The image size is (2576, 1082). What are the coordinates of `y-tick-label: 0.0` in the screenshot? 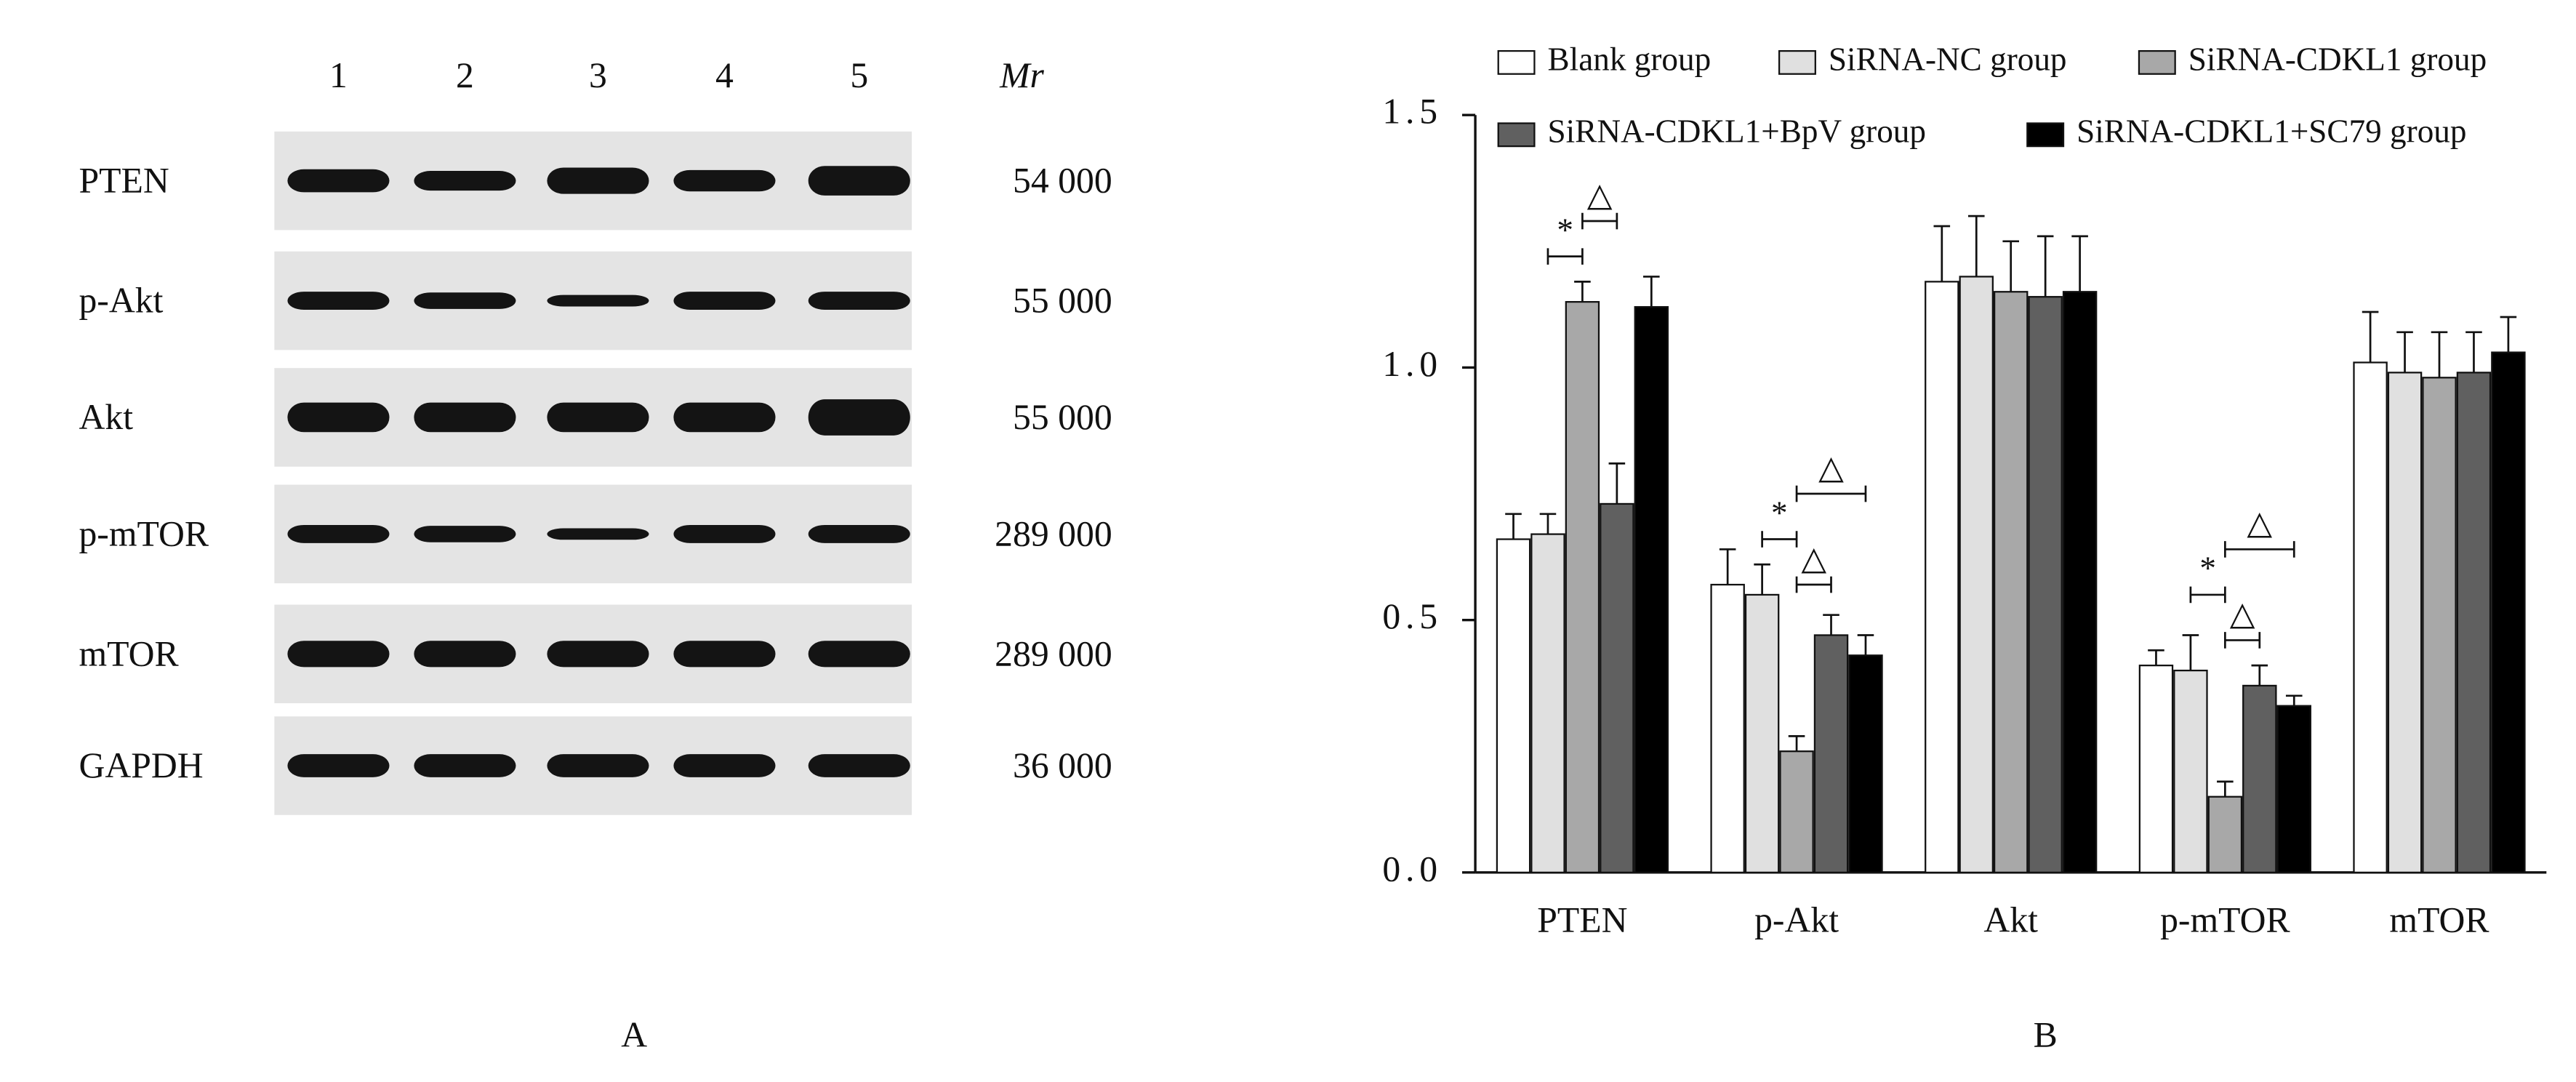 It's located at (1412, 869).